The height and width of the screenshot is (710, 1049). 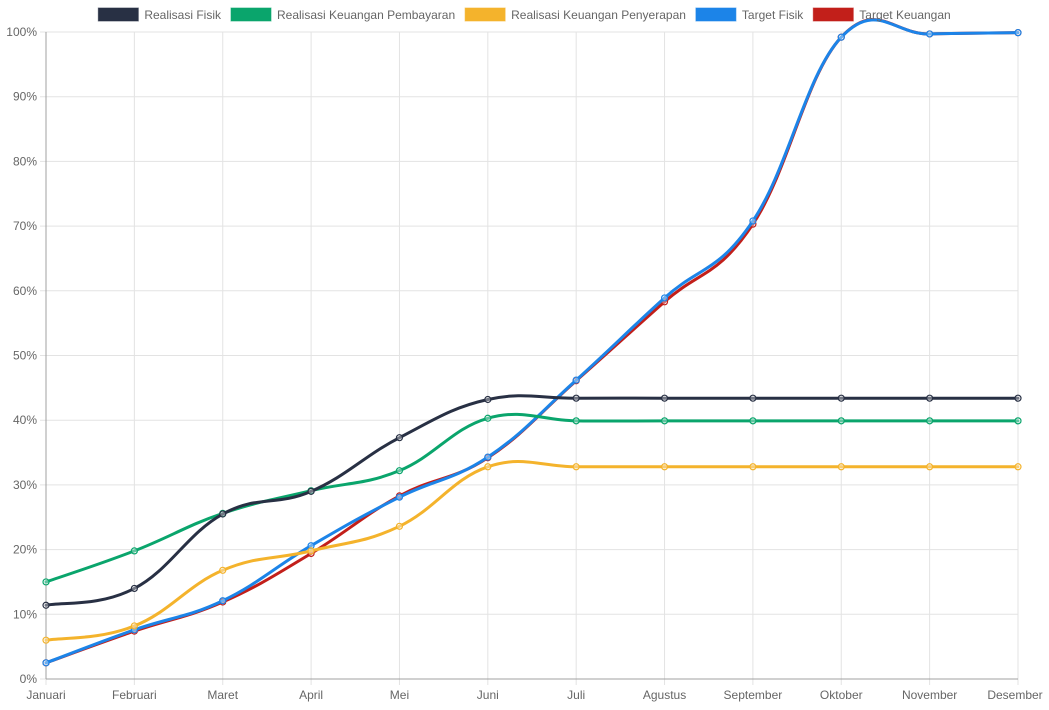 I want to click on legend-item: Realisasi Keuangan Pembayaran, so click(x=342, y=14).